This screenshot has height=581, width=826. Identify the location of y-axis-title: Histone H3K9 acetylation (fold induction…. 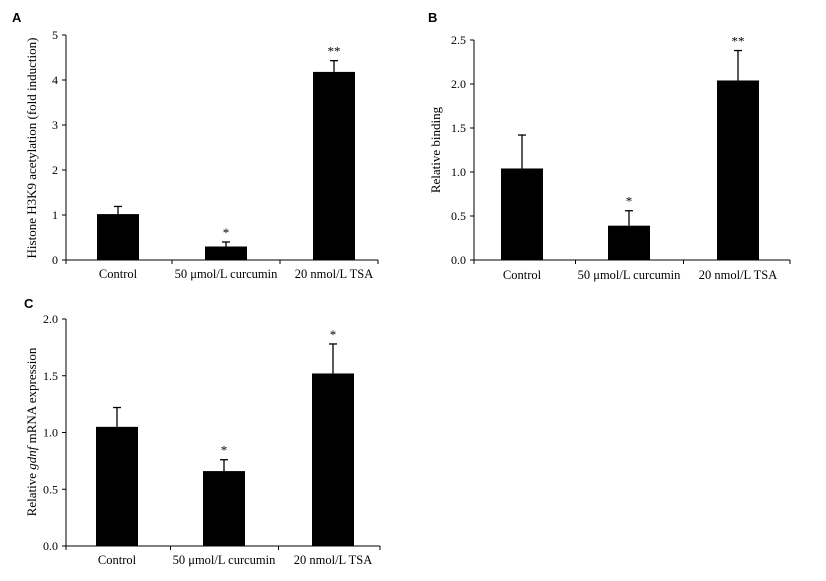
(31, 148).